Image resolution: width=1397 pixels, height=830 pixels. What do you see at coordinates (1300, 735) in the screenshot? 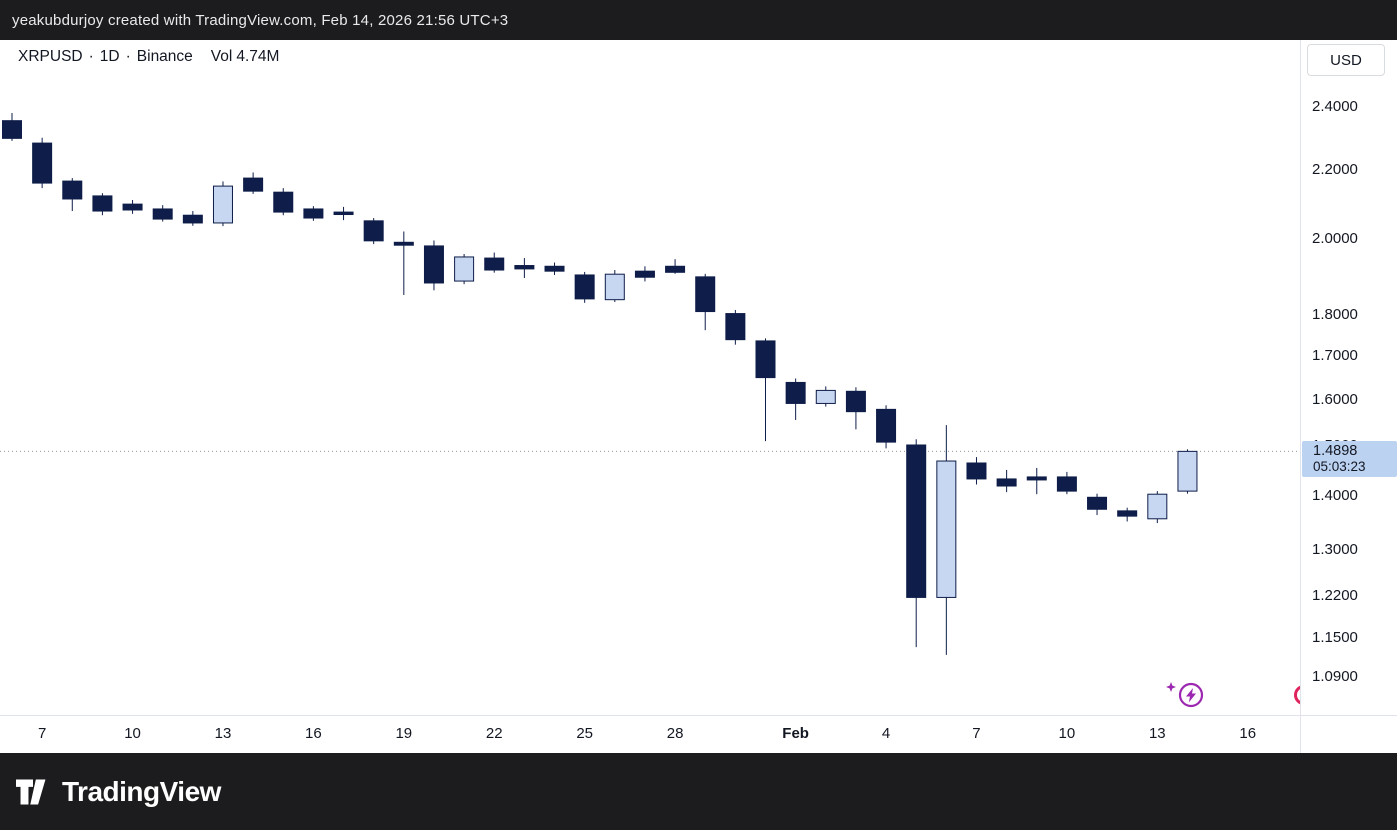
I see `axis-corner-divider` at bounding box center [1300, 735].